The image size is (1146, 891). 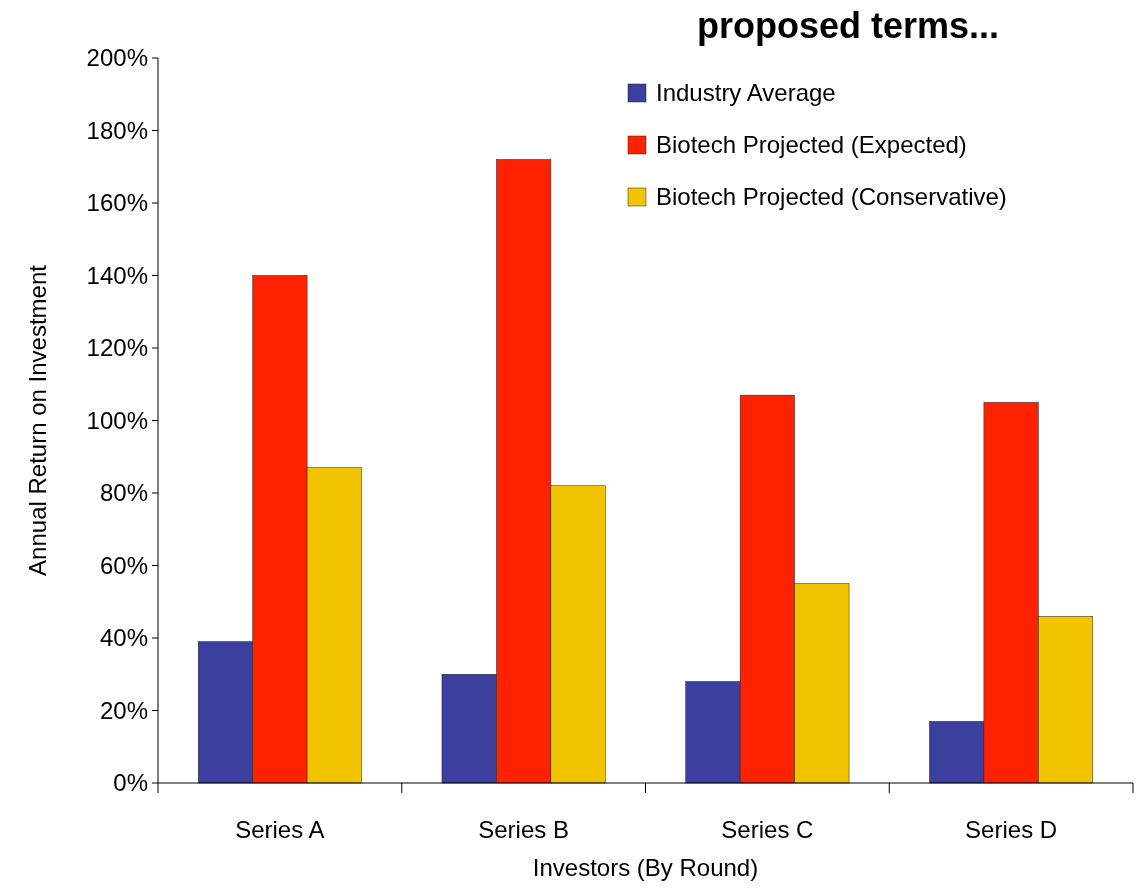 I want to click on y-tick-label: 40%, so click(x=123, y=638).